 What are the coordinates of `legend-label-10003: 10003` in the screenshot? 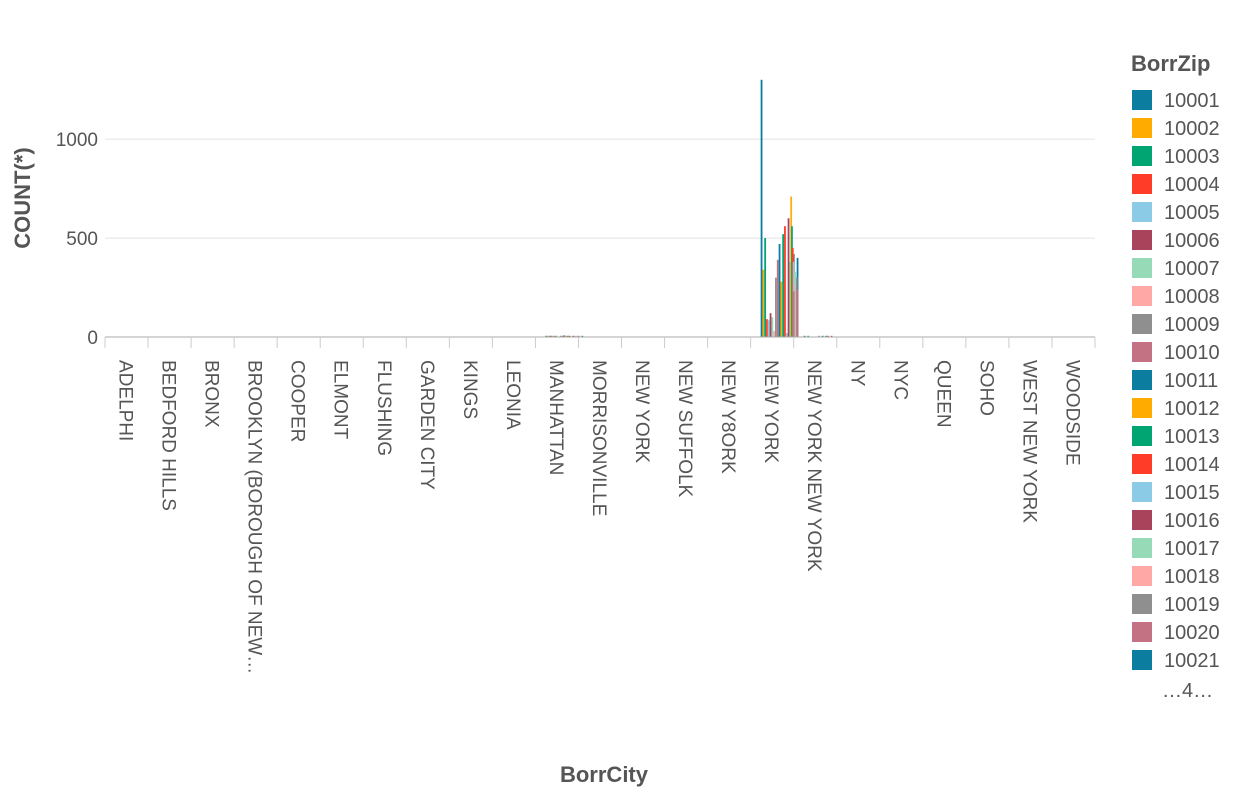 It's located at (1192, 157).